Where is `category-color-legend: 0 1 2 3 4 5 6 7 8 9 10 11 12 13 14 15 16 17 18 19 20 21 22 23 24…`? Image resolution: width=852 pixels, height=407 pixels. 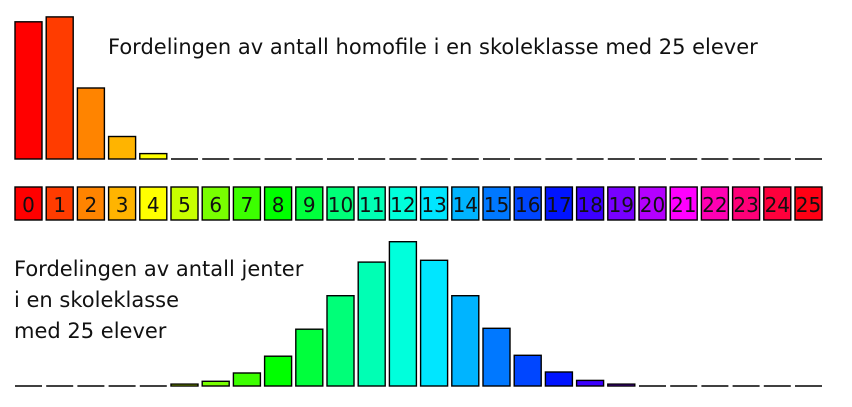
category-color-legend: 0 1 2 3 4 5 6 7 8 9 10 11 12 13 14 15 16 17 18 19 20 21 22 23 24… is located at coordinates (418, 203).